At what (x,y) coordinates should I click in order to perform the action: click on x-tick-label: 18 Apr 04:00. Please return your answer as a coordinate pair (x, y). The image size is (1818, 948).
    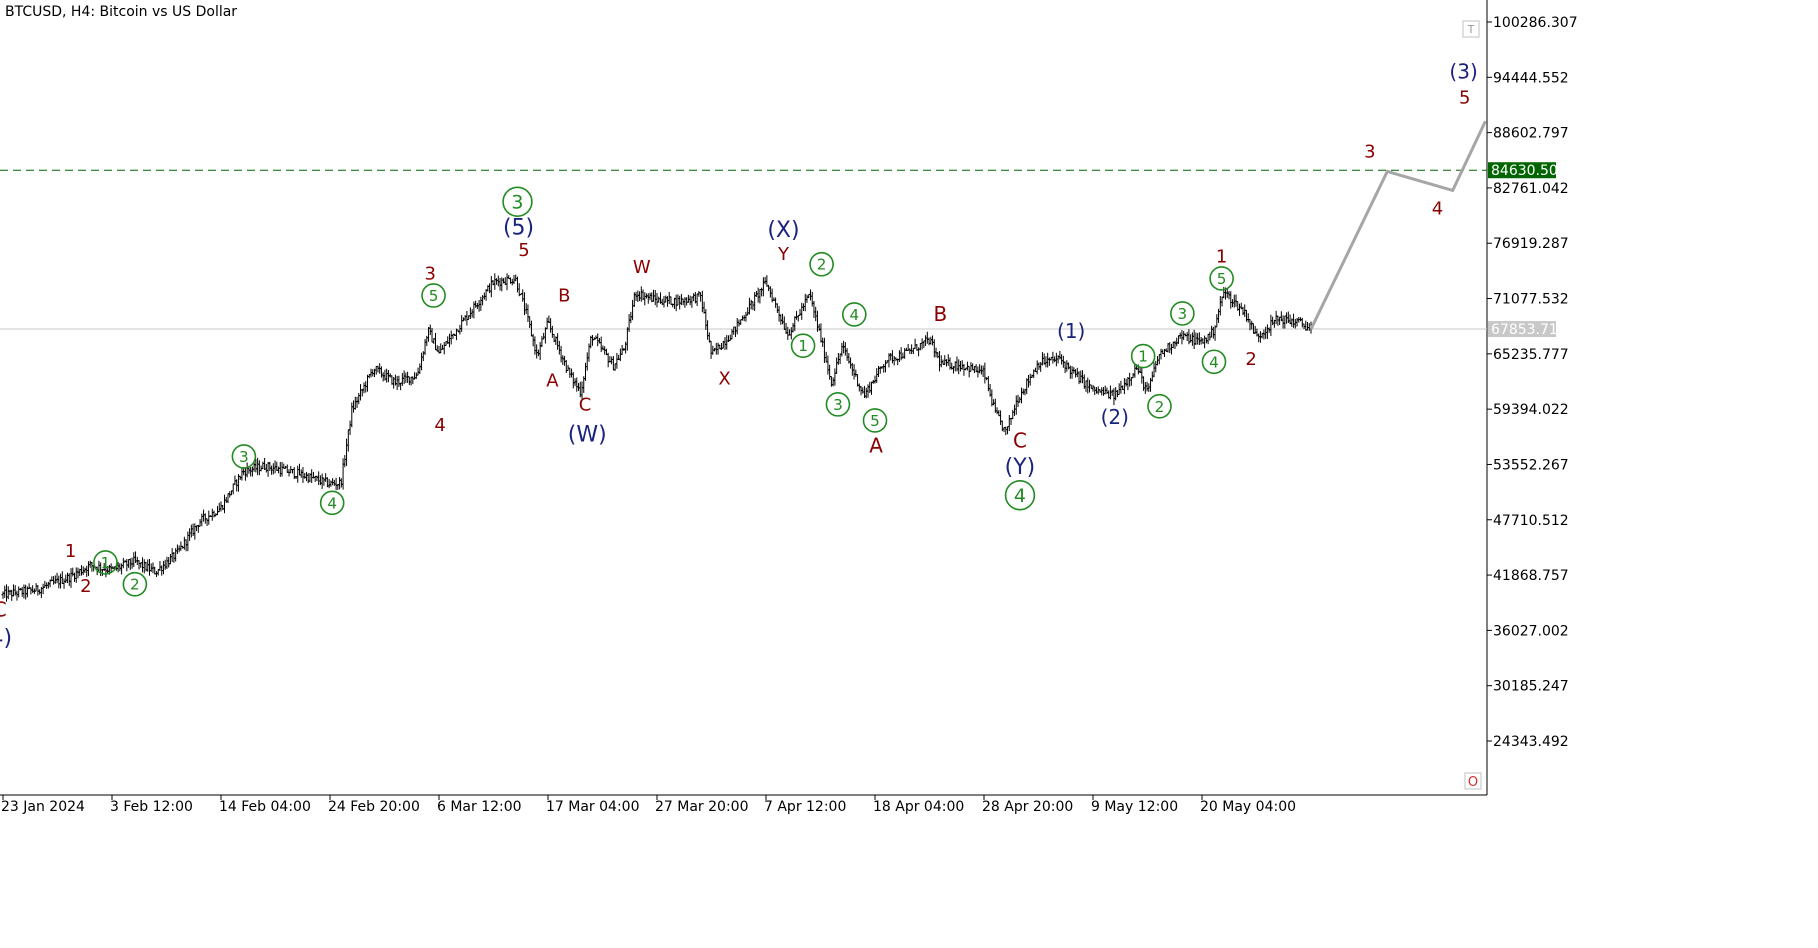
    Looking at the image, I should click on (918, 807).